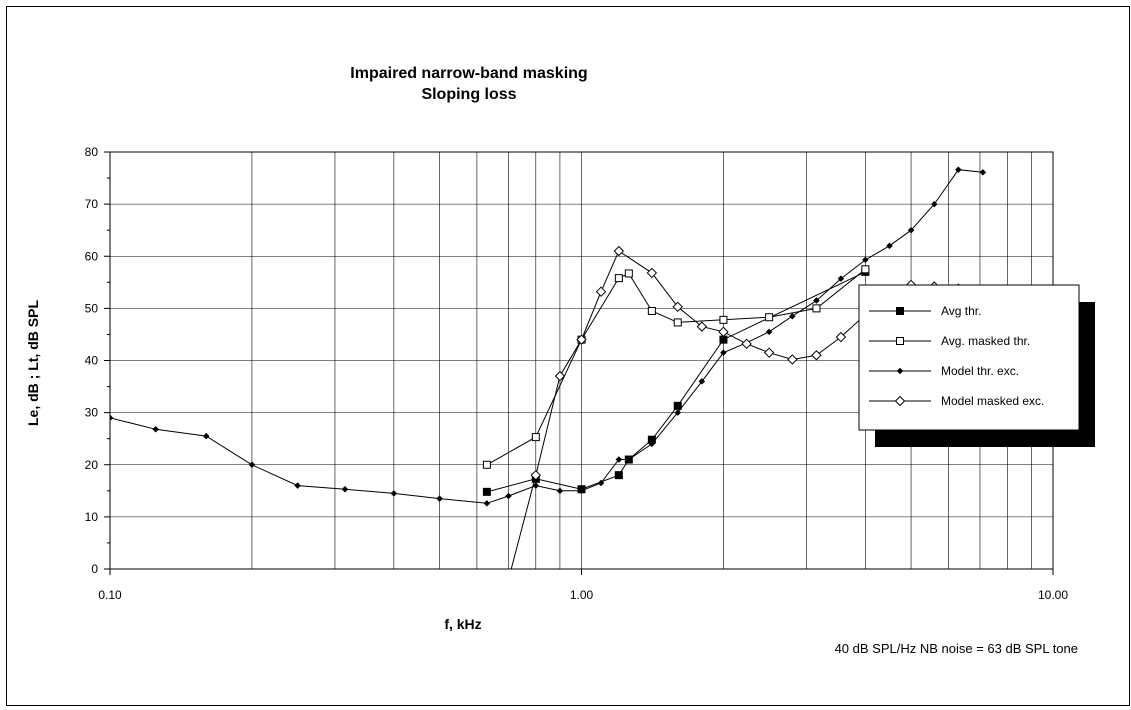 This screenshot has height=710, width=1131. Describe the element at coordinates (468, 73) in the screenshot. I see `chart-title: Impaired narrow-band masking` at that location.